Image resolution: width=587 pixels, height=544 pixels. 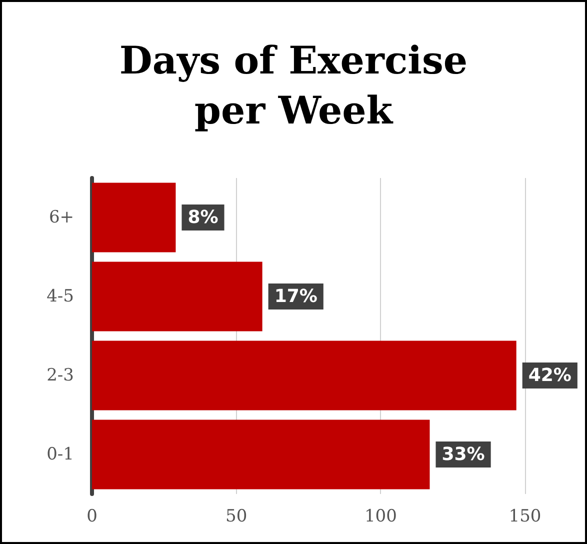 I want to click on annotation: 8%, so click(x=203, y=217).